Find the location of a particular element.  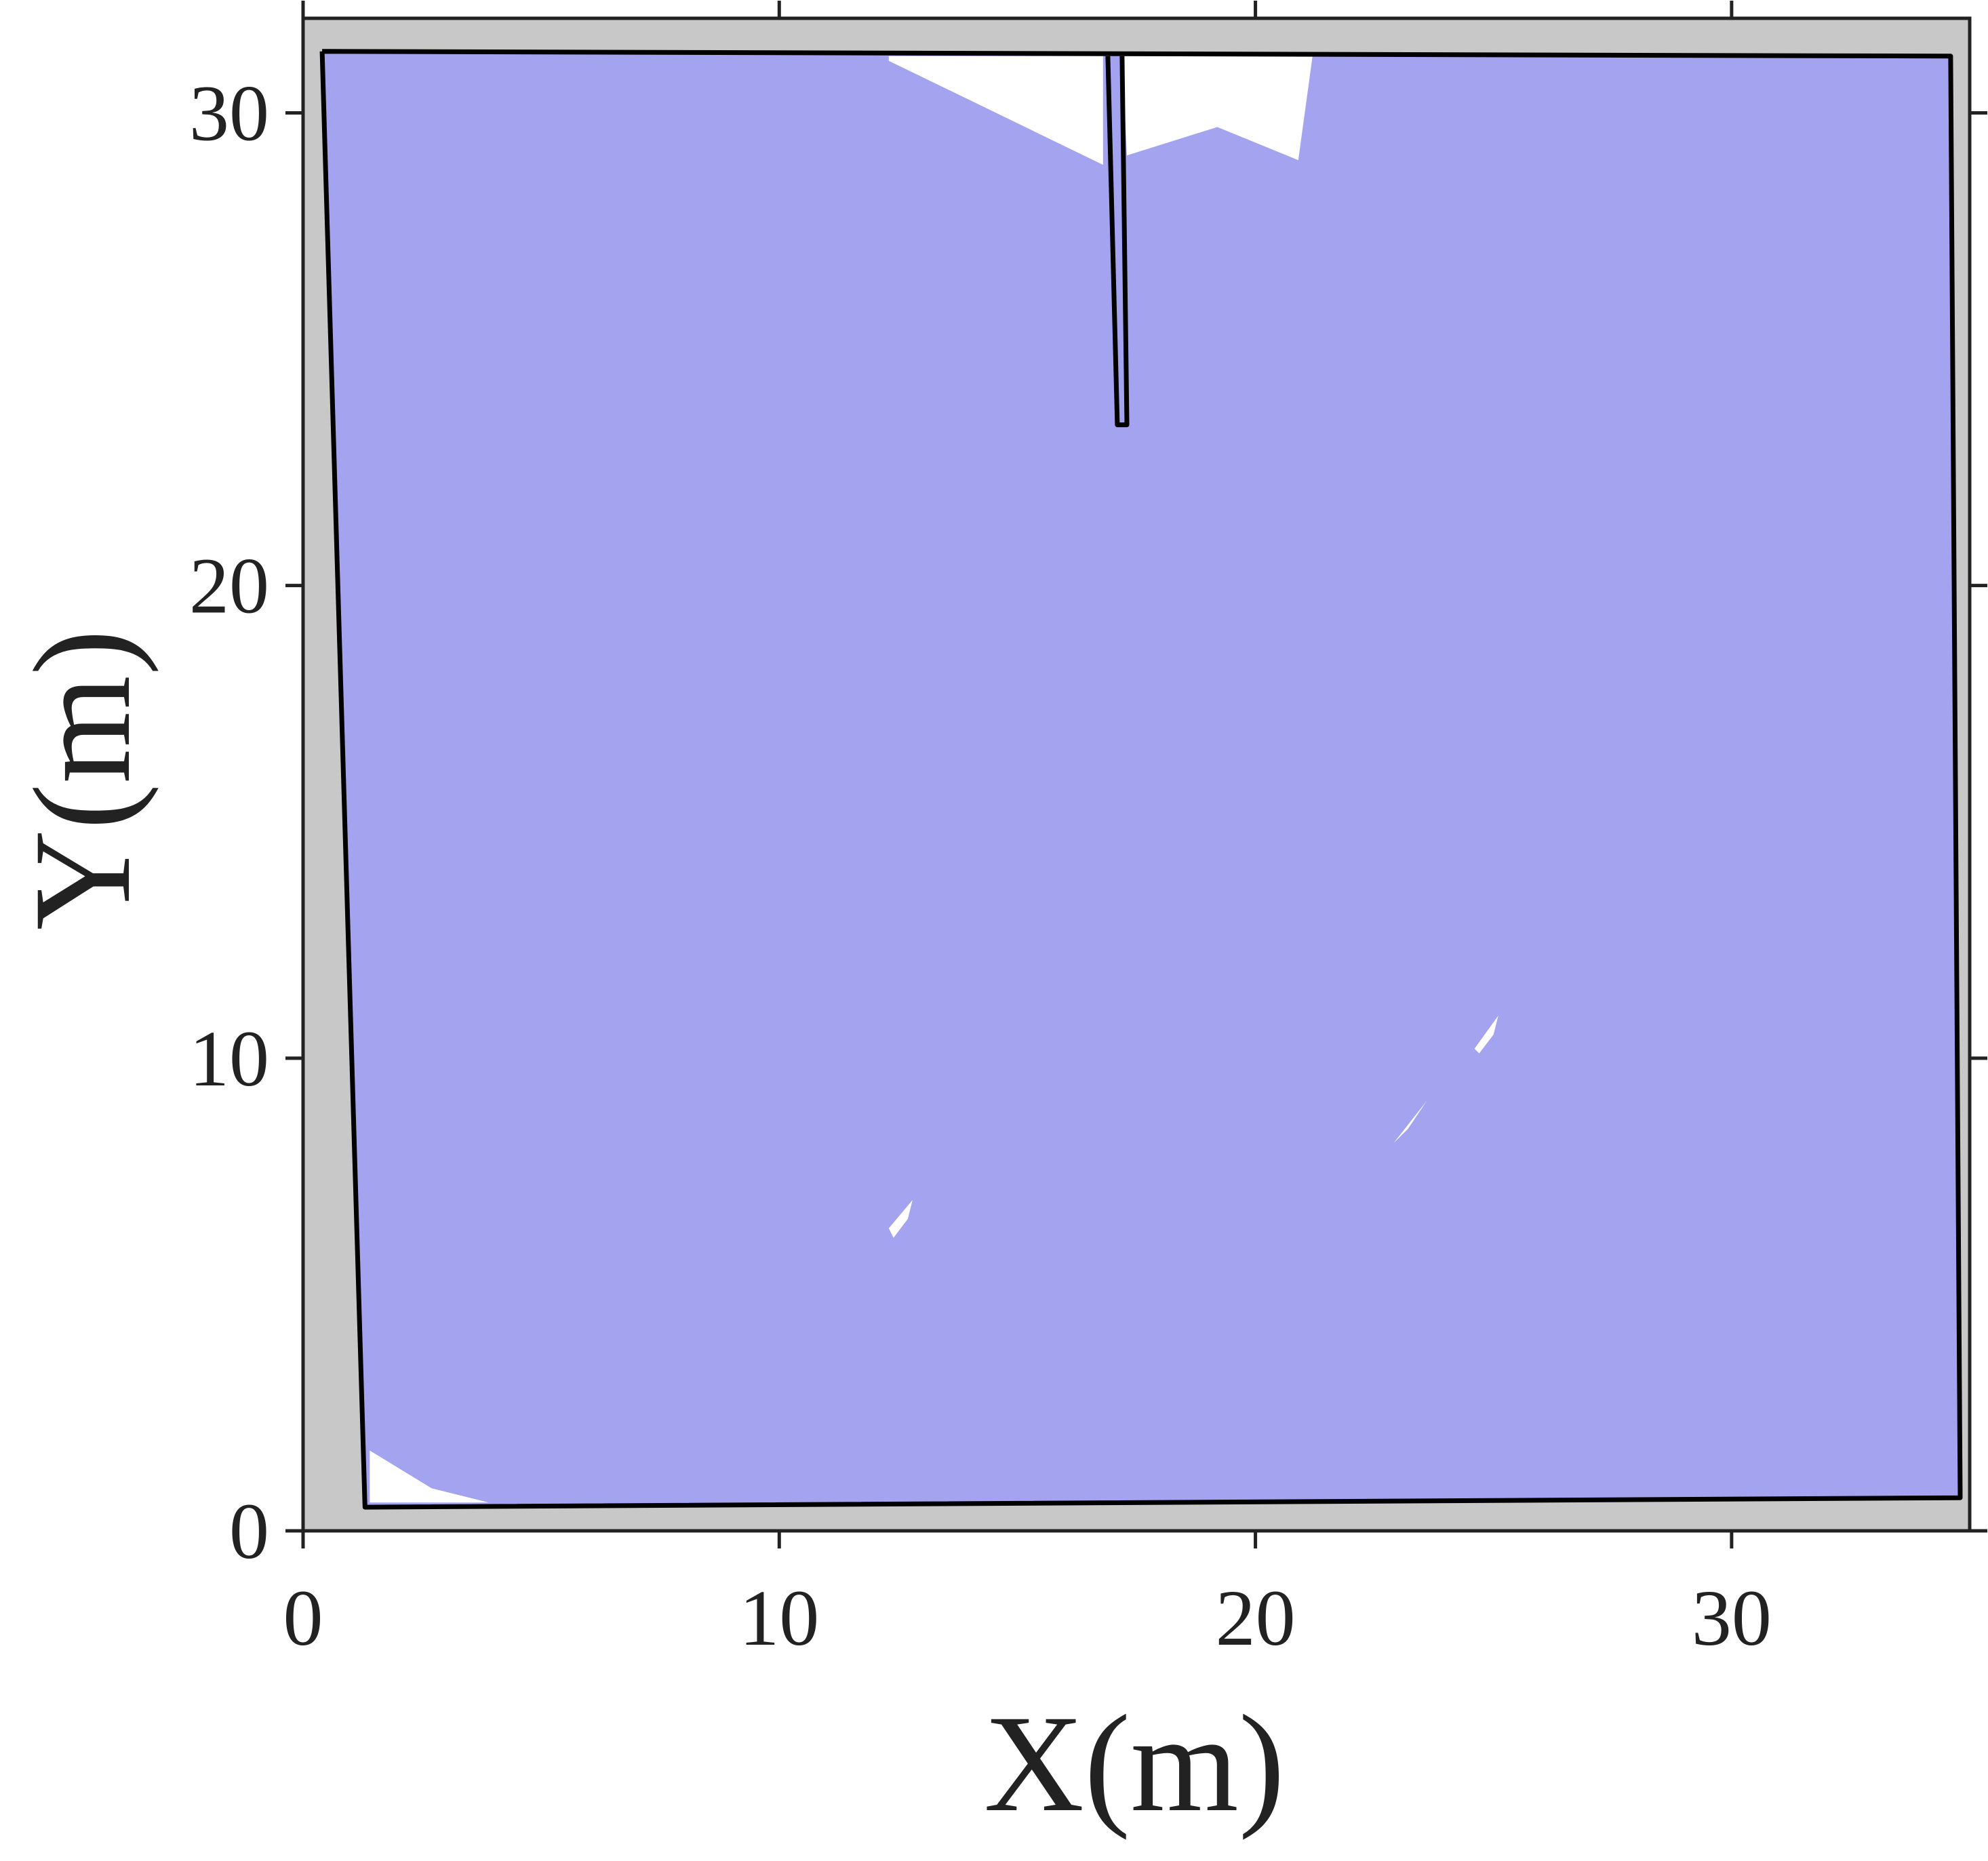

x-tick-label-30: 30 is located at coordinates (1732, 1618).